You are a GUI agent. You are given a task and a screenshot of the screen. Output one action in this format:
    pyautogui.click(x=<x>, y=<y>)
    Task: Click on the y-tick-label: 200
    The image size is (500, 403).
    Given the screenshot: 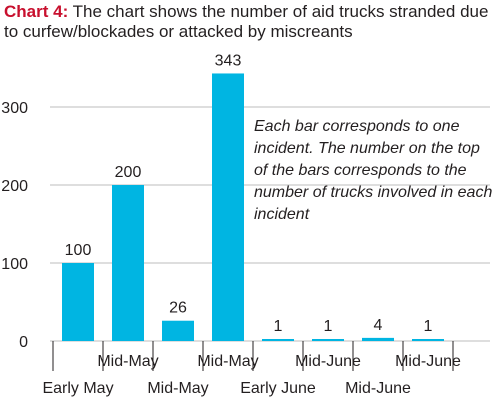 What is the action you would take?
    pyautogui.click(x=14, y=186)
    